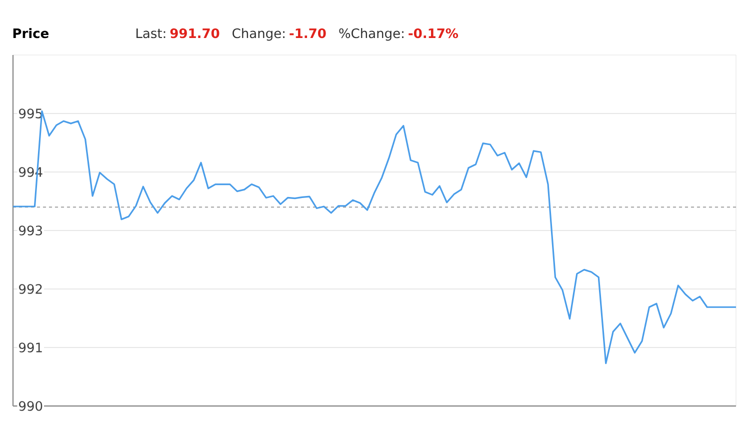 This screenshot has height=422, width=750. Describe the element at coordinates (30, 289) in the screenshot. I see `y-tick-label: 992` at that location.